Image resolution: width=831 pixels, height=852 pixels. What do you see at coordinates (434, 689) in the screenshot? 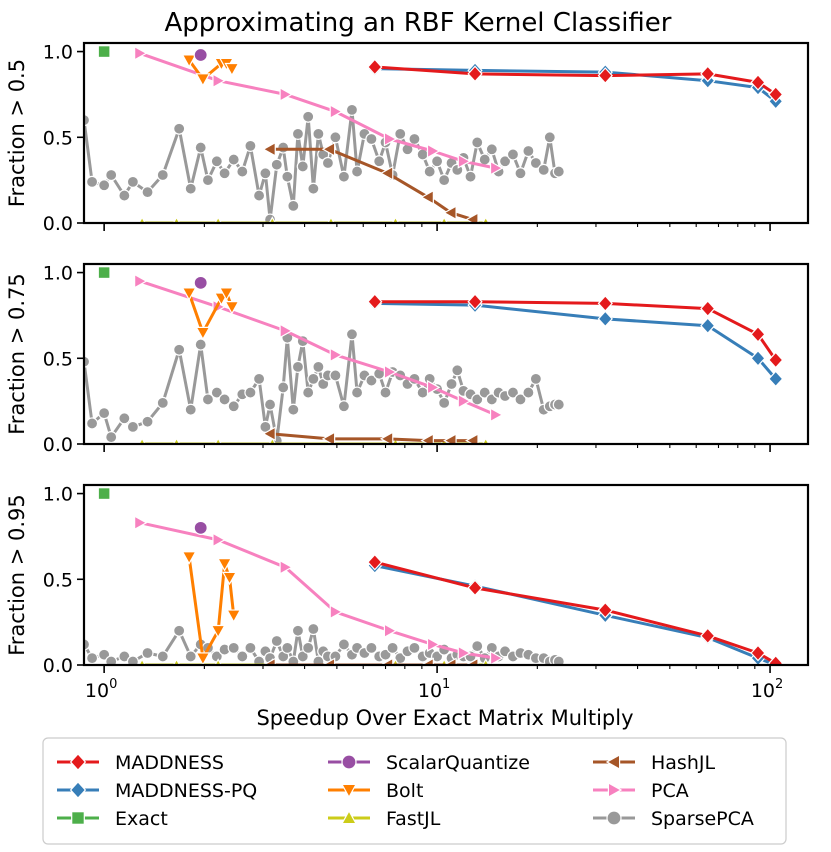
I see `x-tick-label: 10¹` at bounding box center [434, 689].